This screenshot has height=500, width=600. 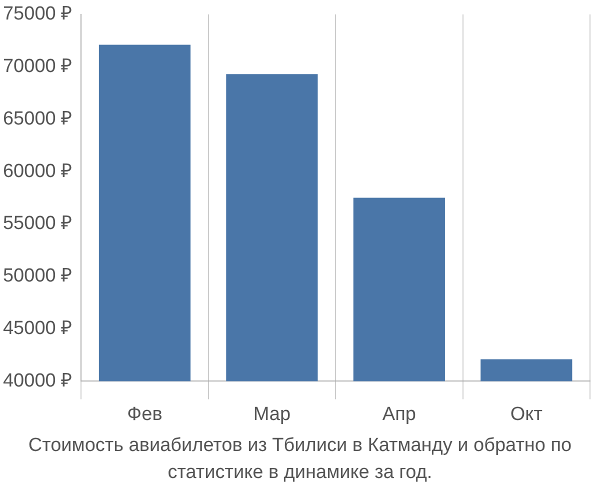 I want to click on y-tick-label: 75000 ₽, so click(x=37, y=14).